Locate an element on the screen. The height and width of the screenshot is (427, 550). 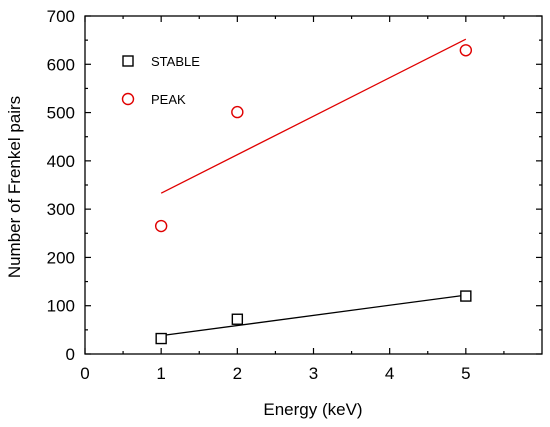
legend: STABLE PEAK is located at coordinates (160, 80).